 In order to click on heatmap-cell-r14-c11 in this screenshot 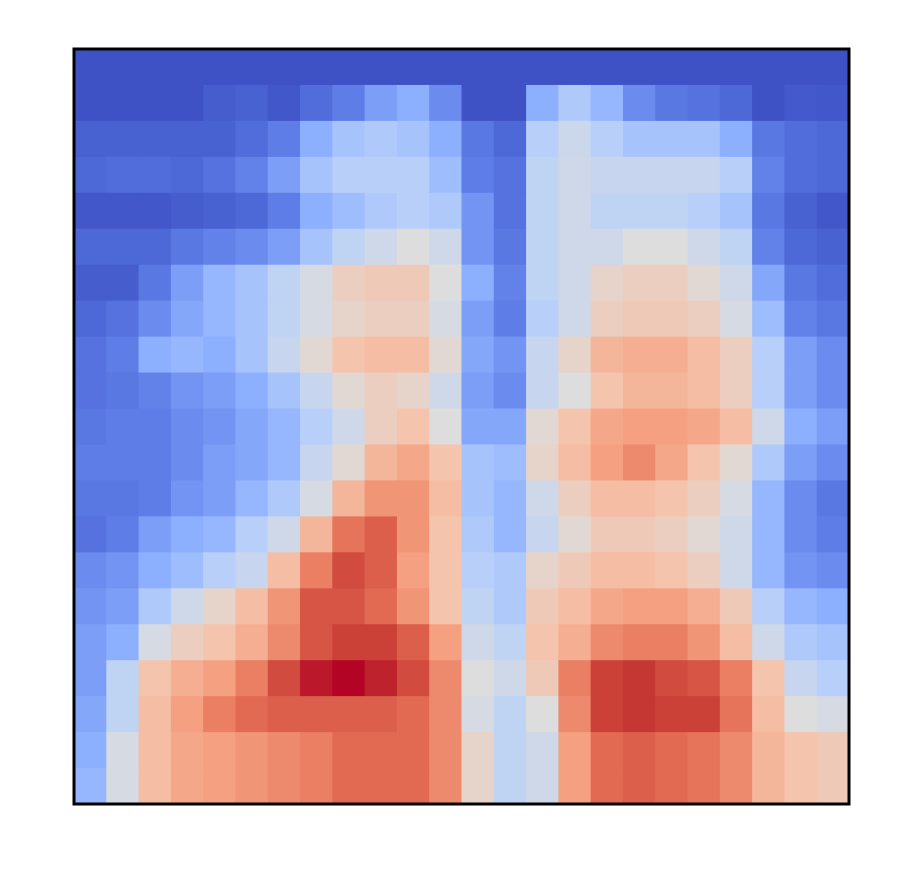, I will do `click(446, 570)`.